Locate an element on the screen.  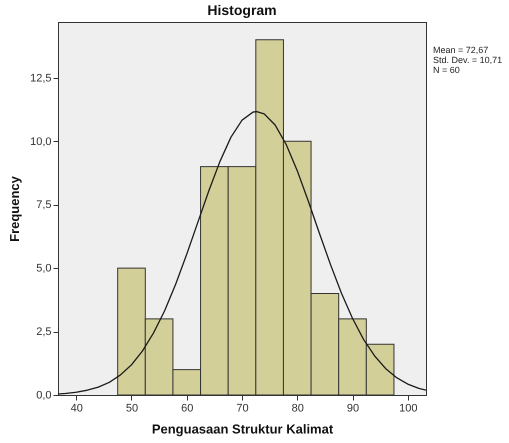
x-tick-label: 100 is located at coordinates (408, 408).